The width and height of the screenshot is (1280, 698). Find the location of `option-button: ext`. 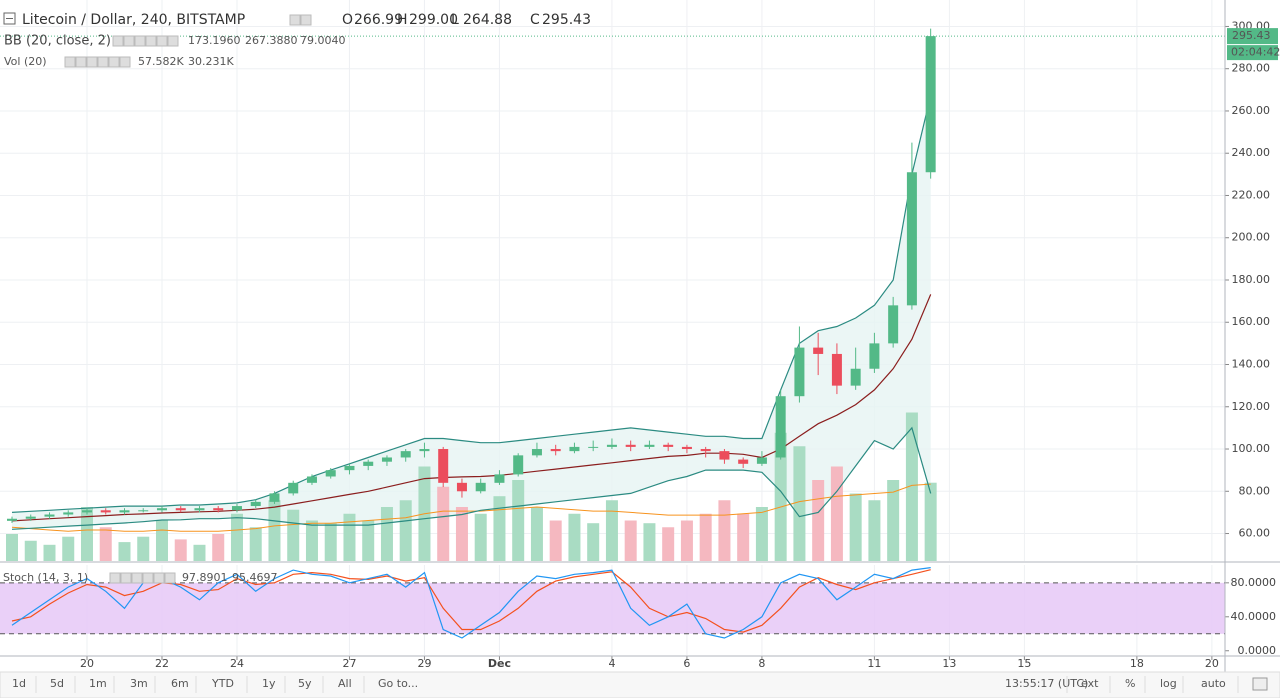

option-button: ext is located at coordinates (1090, 683).